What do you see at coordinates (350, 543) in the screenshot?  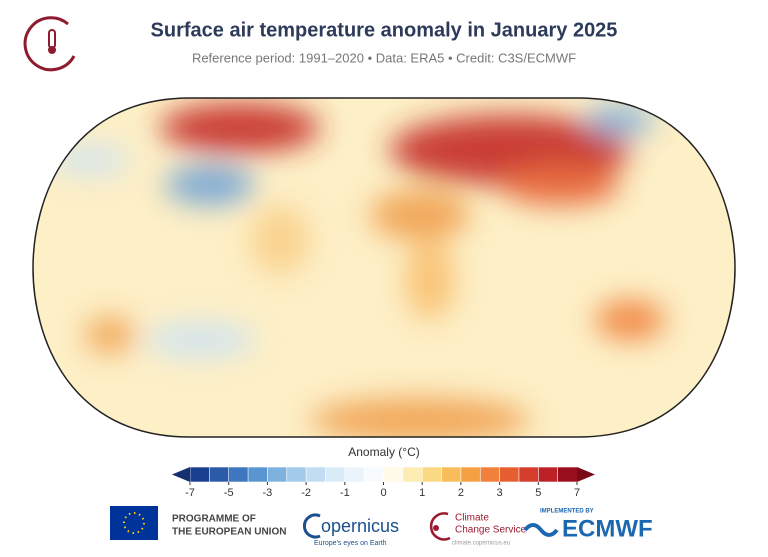 I see `copernicus-tagline: Europe's eyes on Earth` at bounding box center [350, 543].